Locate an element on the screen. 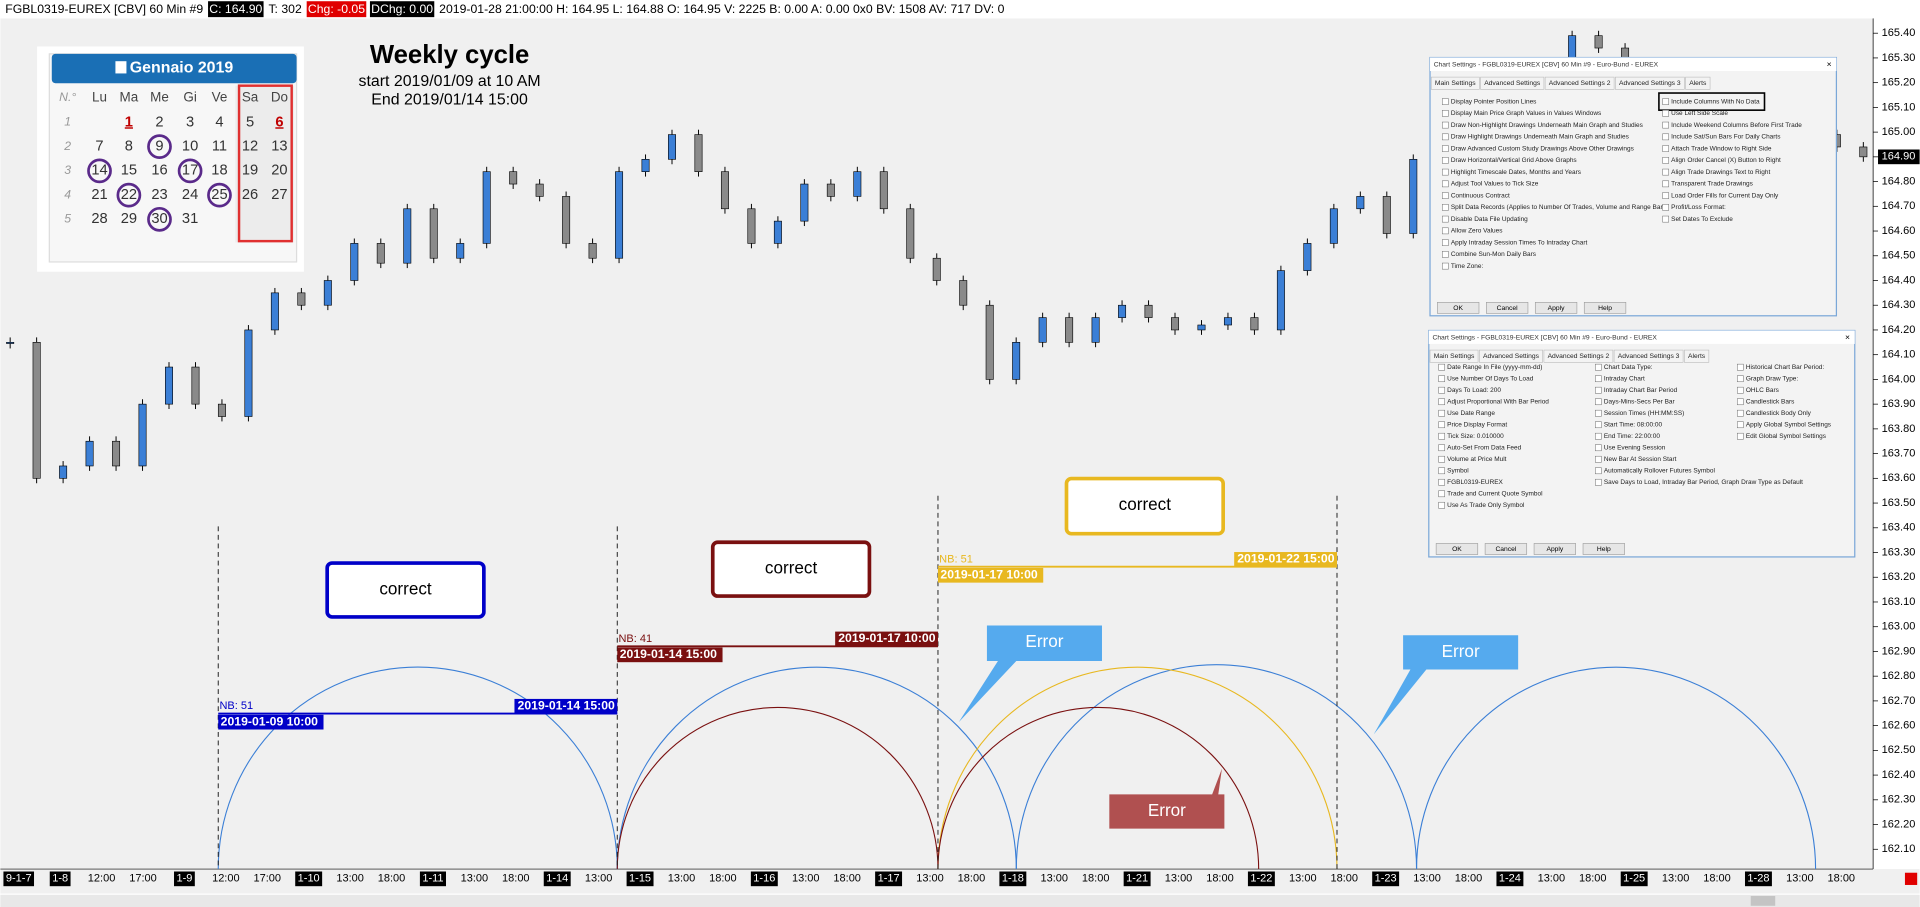 The image size is (1920, 907). day: 10 is located at coordinates (190, 147).